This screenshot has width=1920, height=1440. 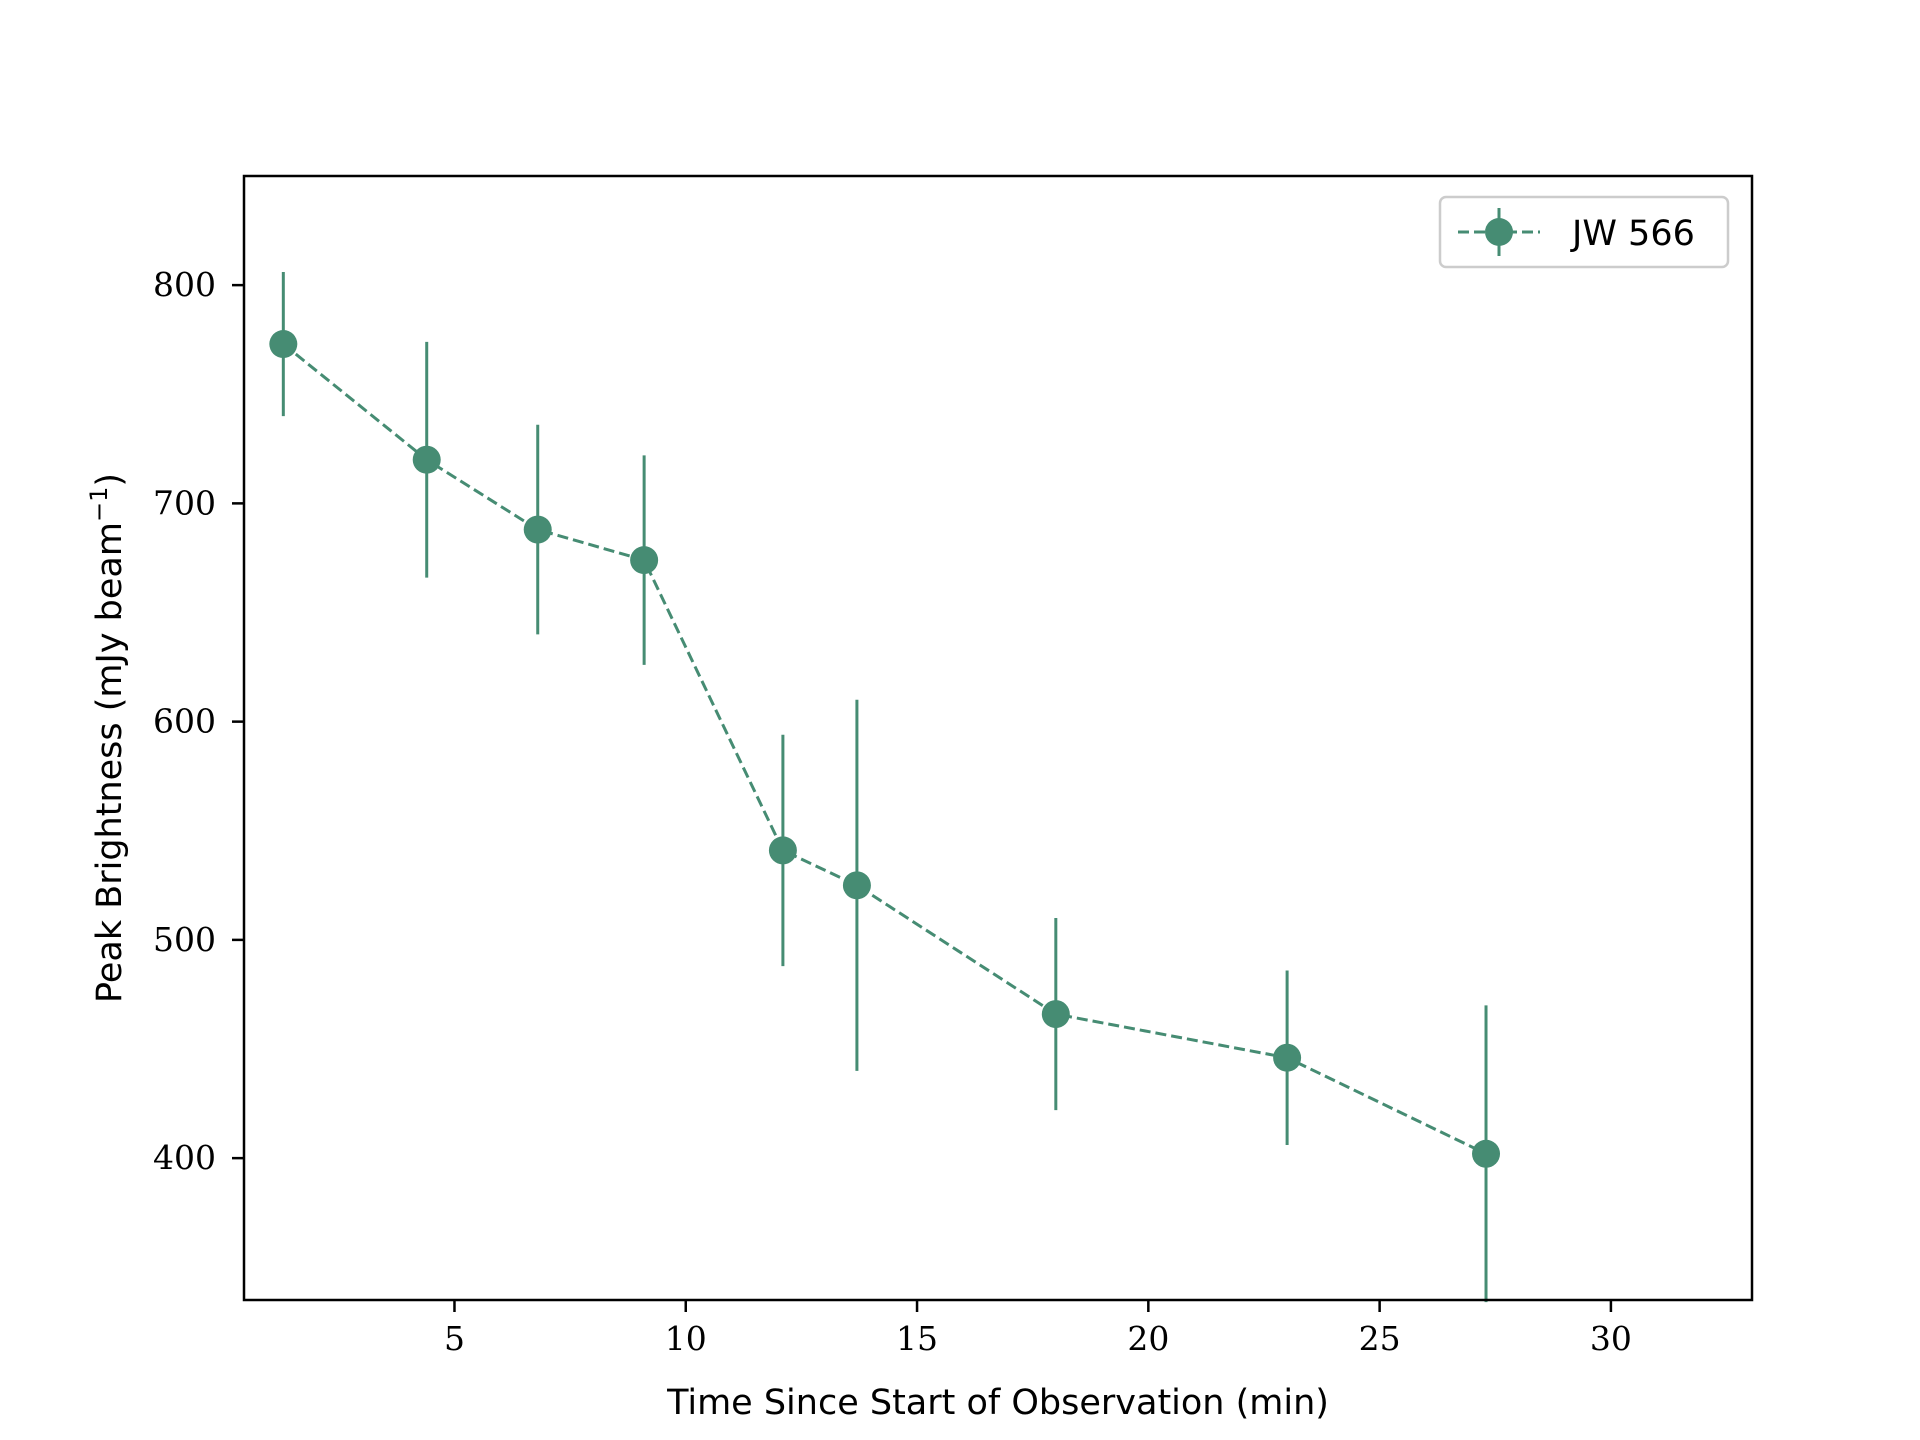 What do you see at coordinates (686, 1338) in the screenshot?
I see `x-tick-label: 10` at bounding box center [686, 1338].